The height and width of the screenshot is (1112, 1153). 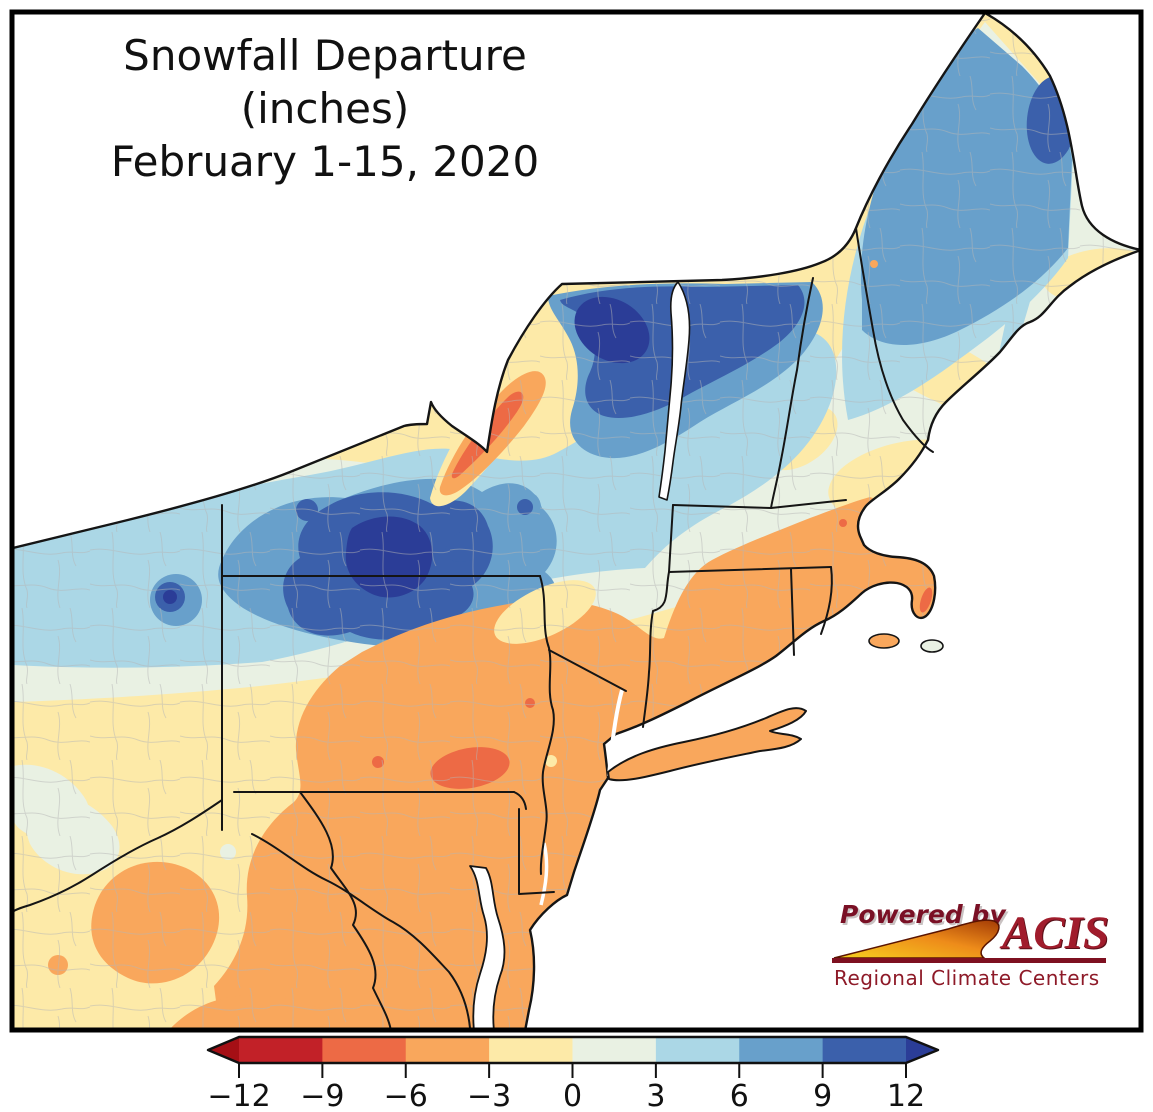 What do you see at coordinates (922, 1050) in the screenshot?
I see `colorbar-arrow-right` at bounding box center [922, 1050].